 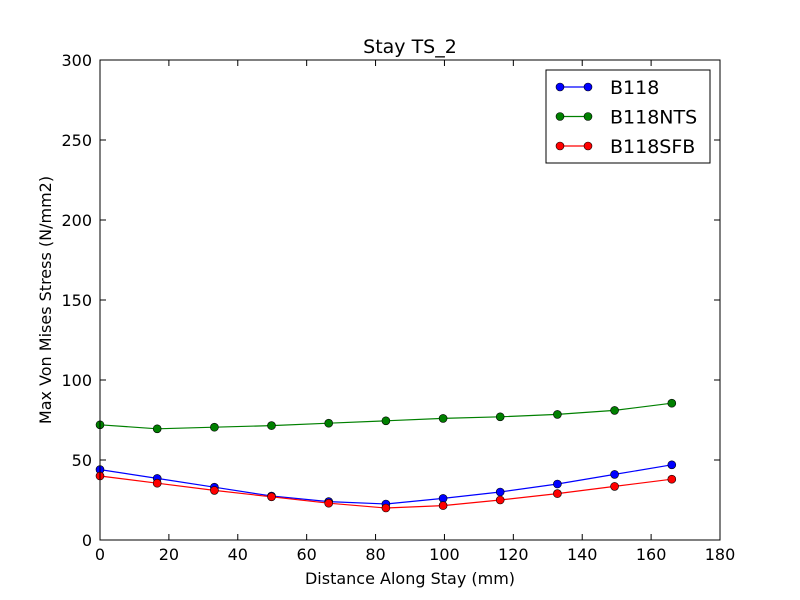 I want to click on x-tick-label: 60, so click(x=306, y=554).